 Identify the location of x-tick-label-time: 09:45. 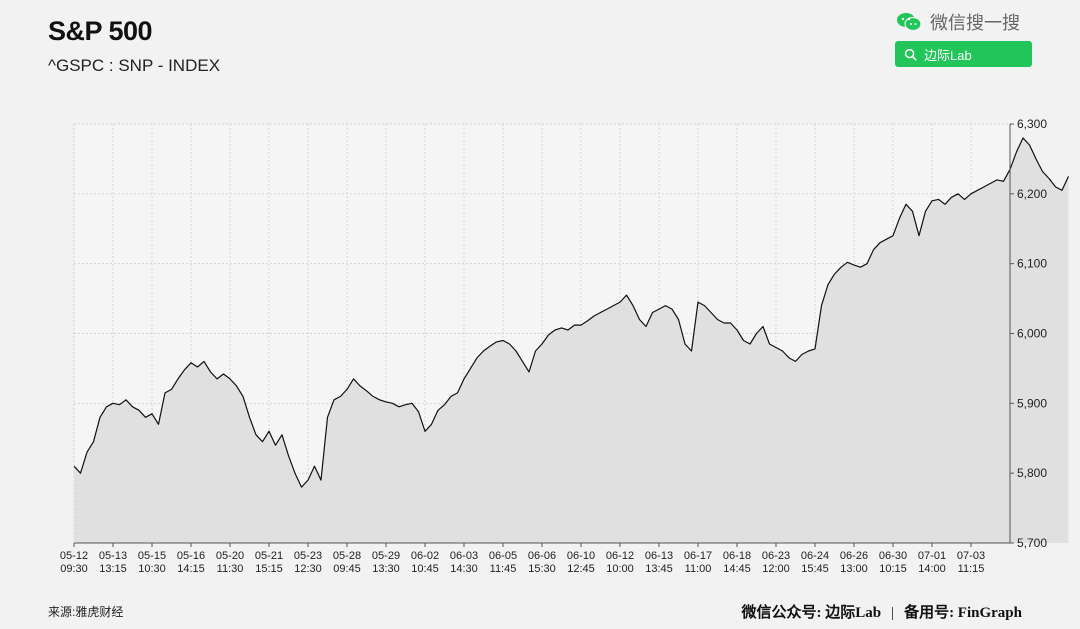
(347, 569).